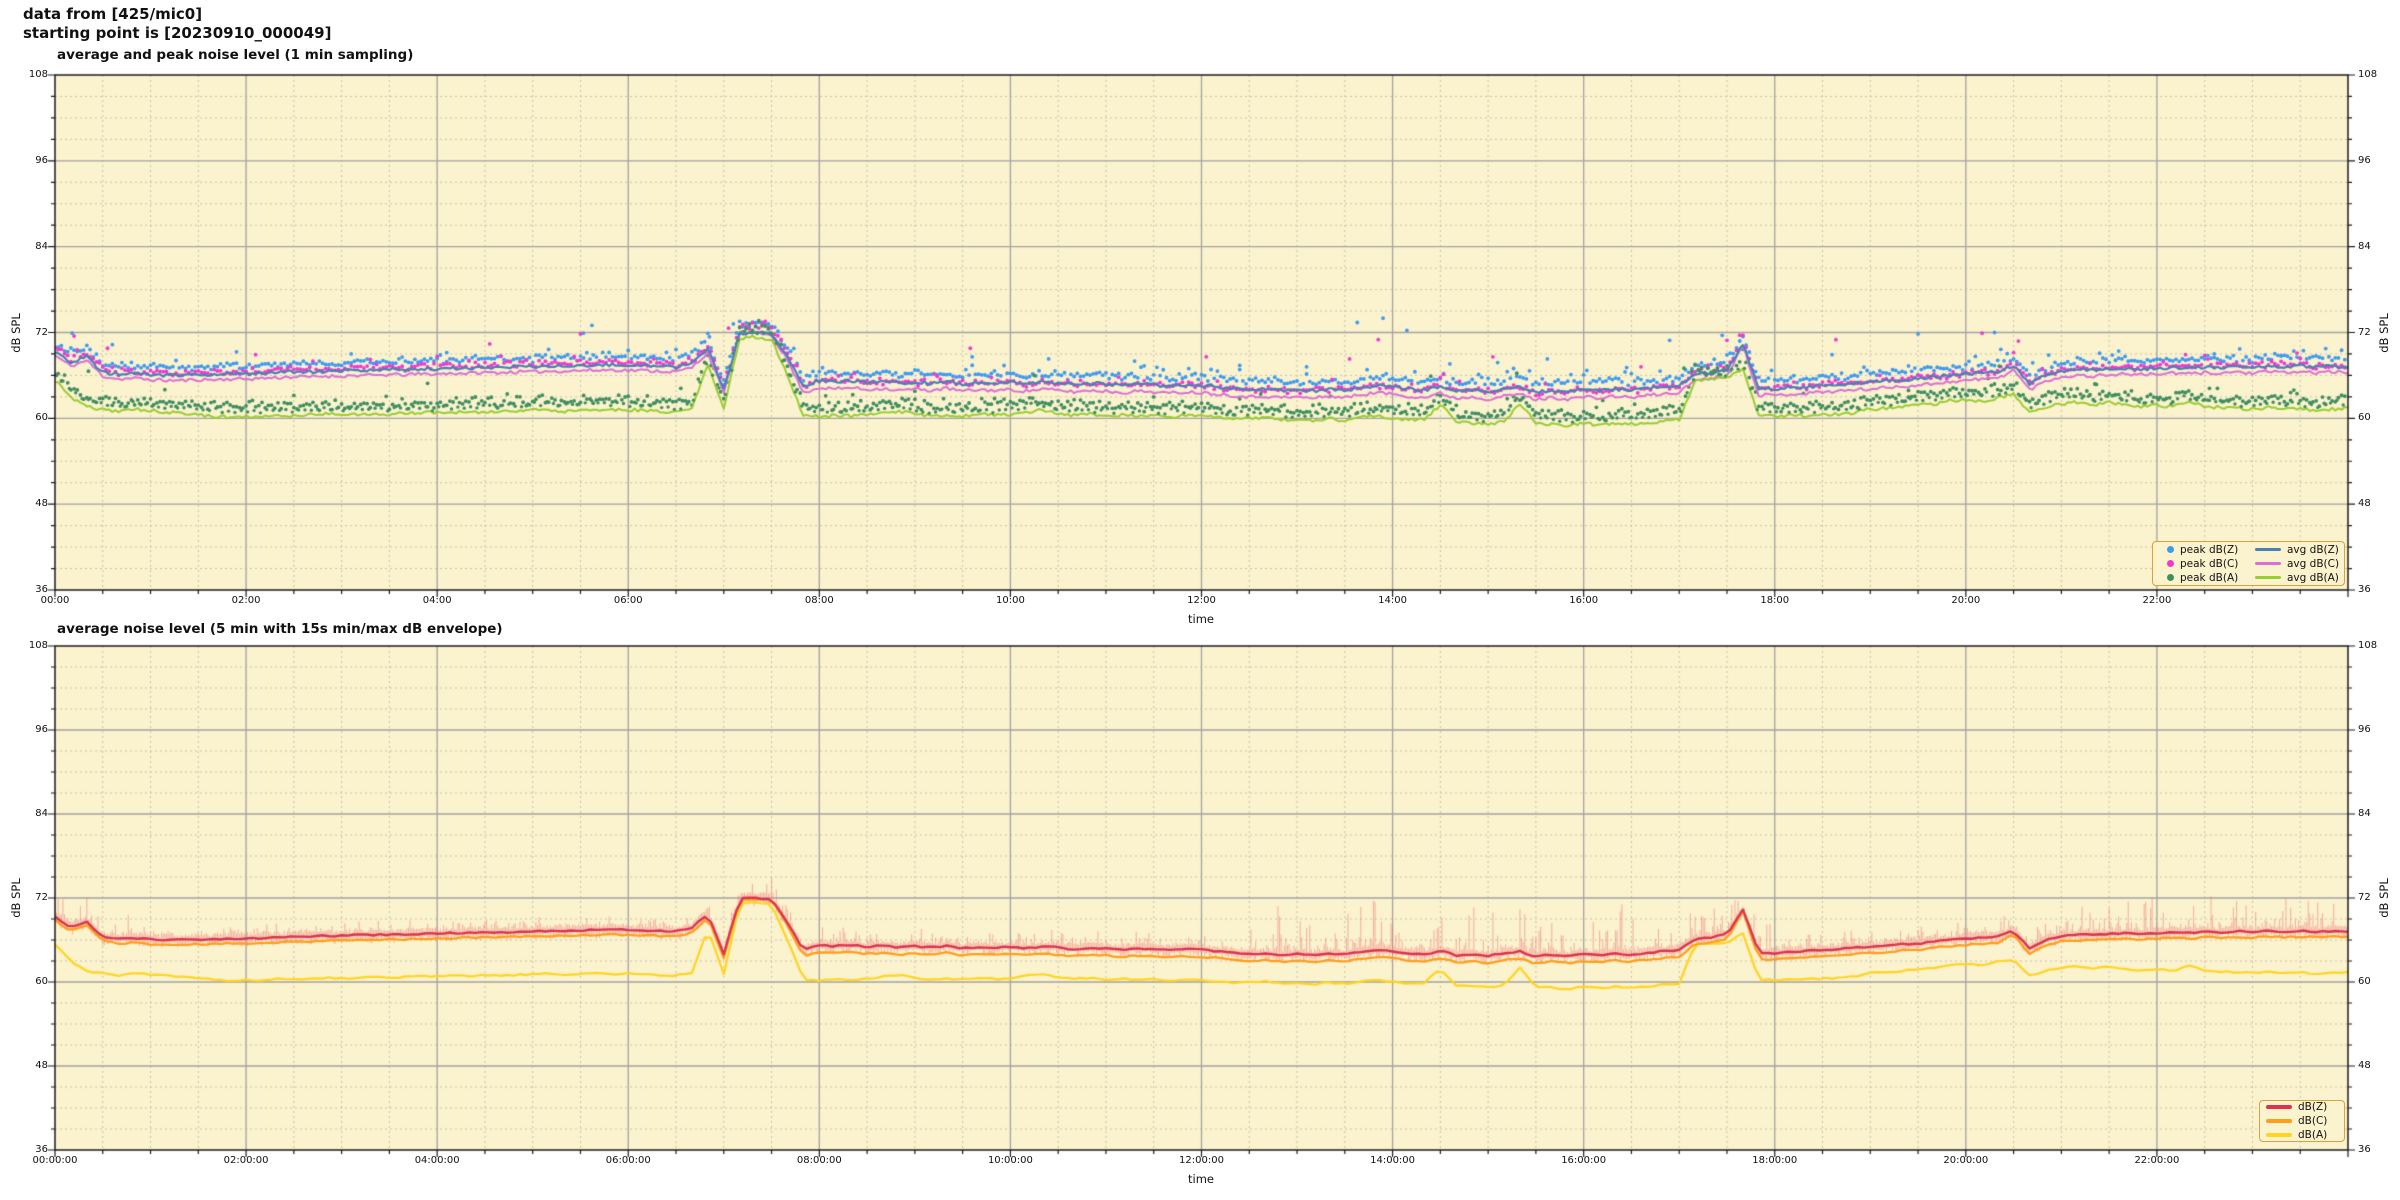 Image resolution: width=2400 pixels, height=1200 pixels. What do you see at coordinates (437, 600) in the screenshot?
I see `x-tick-label: 04:00` at bounding box center [437, 600].